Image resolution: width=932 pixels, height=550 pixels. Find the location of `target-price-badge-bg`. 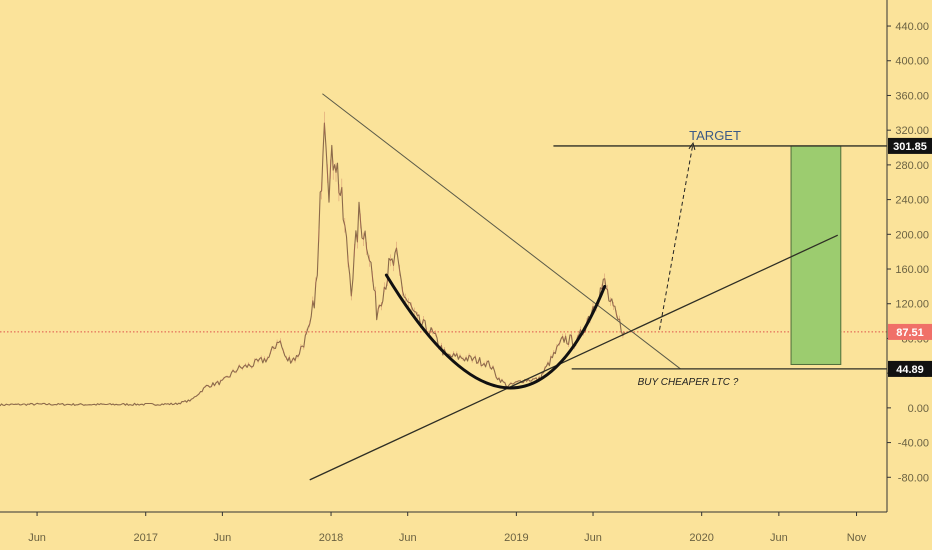

target-price-badge-bg is located at coordinates (910, 145).